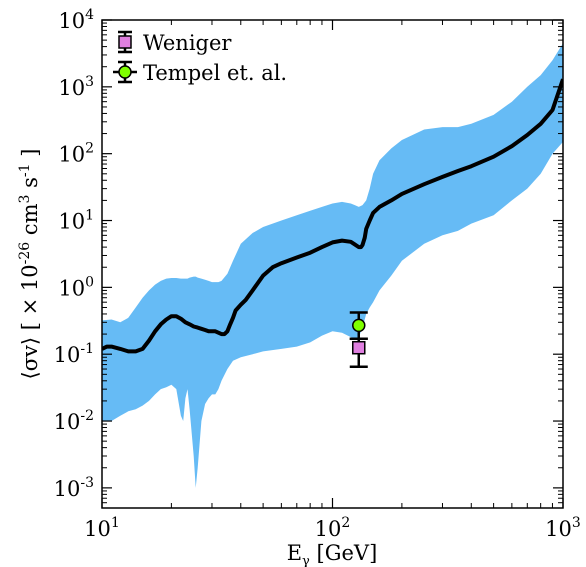 The width and height of the screenshot is (586, 567). What do you see at coordinates (29, 264) in the screenshot?
I see `y-axis-label: ⟨σv⟩ [ × 10-26 cm3 s-1 ]` at bounding box center [29, 264].